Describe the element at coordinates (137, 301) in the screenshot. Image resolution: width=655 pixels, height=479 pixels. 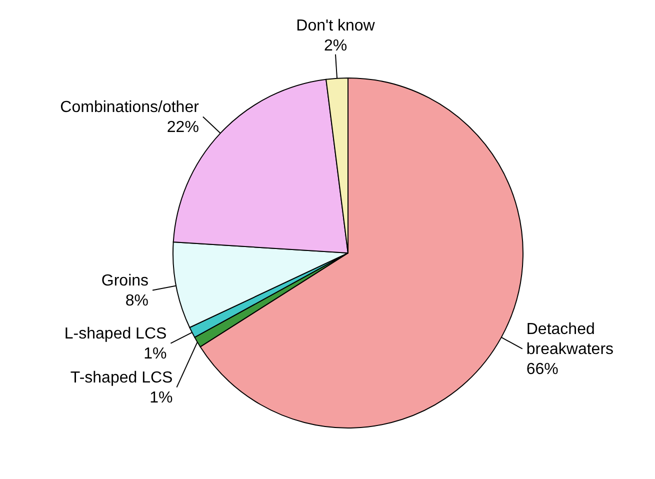
I see `data-label: 8%` at that location.